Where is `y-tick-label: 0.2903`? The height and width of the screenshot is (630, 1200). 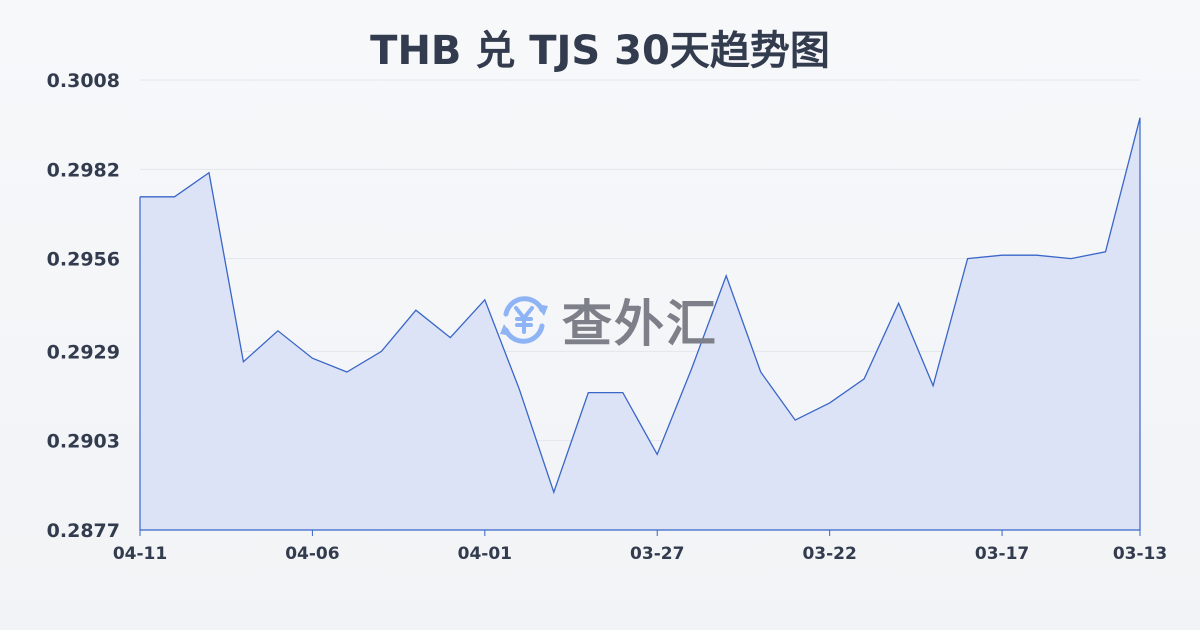
y-tick-label: 0.2903 is located at coordinates (83, 442).